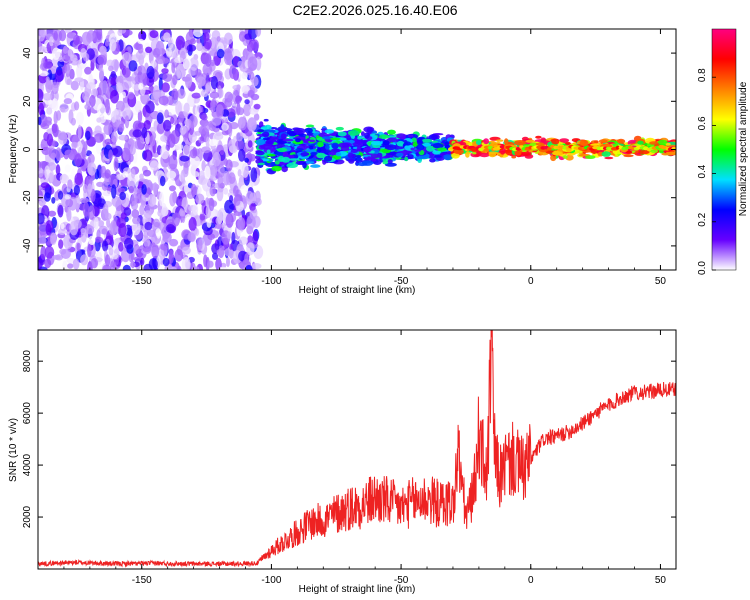  What do you see at coordinates (724, 149) in the screenshot?
I see `colorbar-scale` at bounding box center [724, 149].